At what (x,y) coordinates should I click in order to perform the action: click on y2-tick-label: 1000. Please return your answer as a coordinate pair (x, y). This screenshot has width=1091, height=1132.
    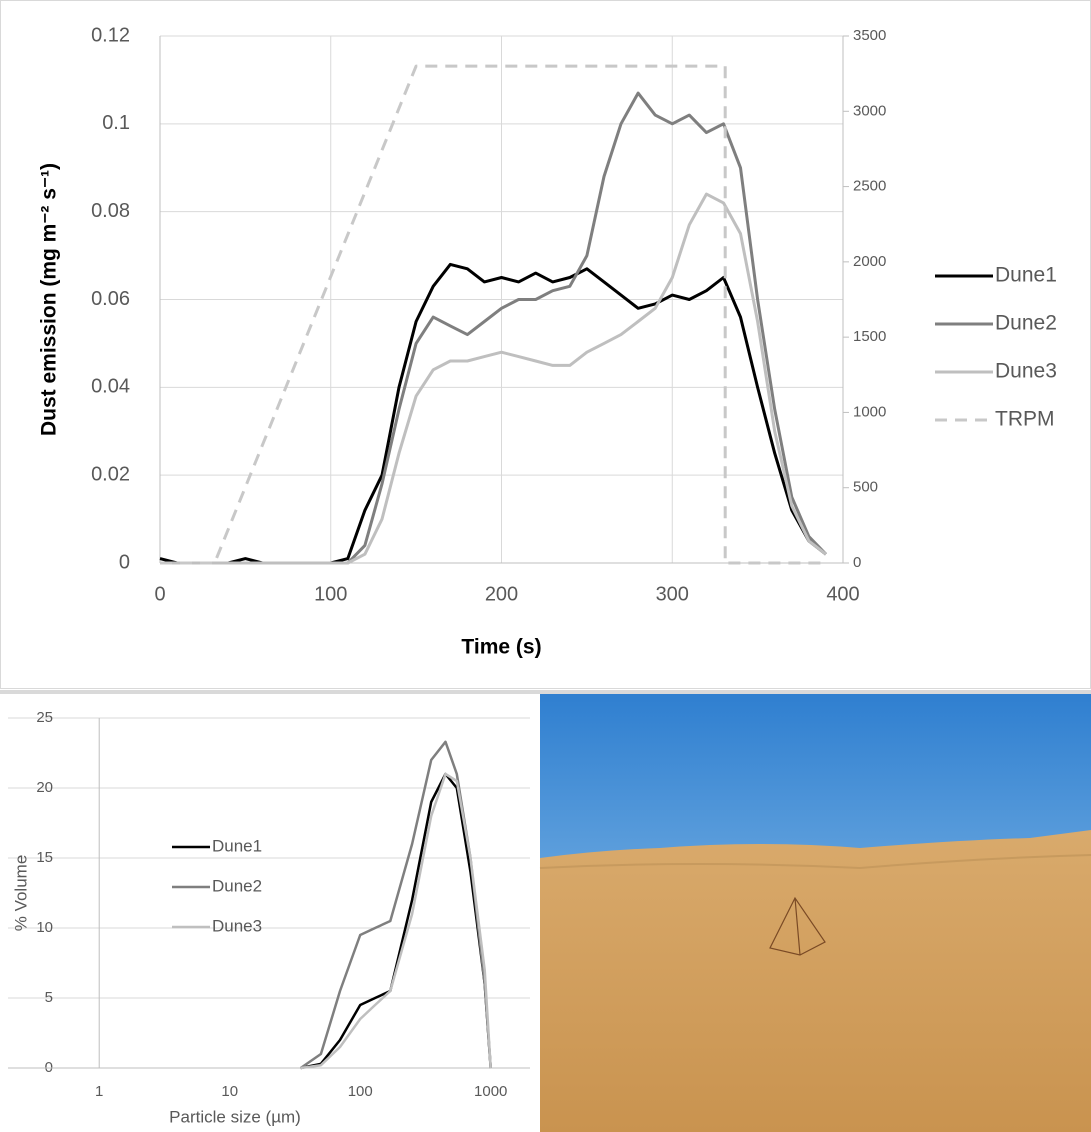
    Looking at the image, I should click on (869, 411).